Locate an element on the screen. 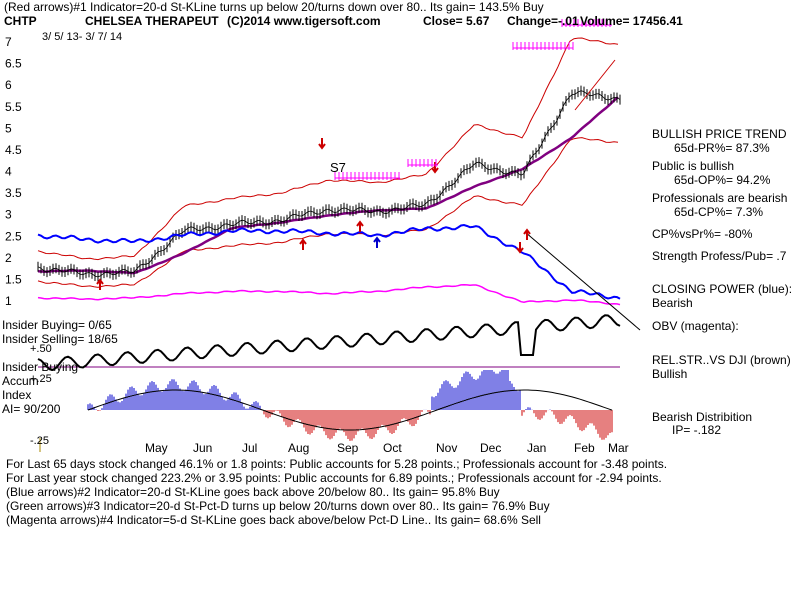 Image resolution: width=800 pixels, height=600 pixels. plus-50-label: +.50 is located at coordinates (41, 349).